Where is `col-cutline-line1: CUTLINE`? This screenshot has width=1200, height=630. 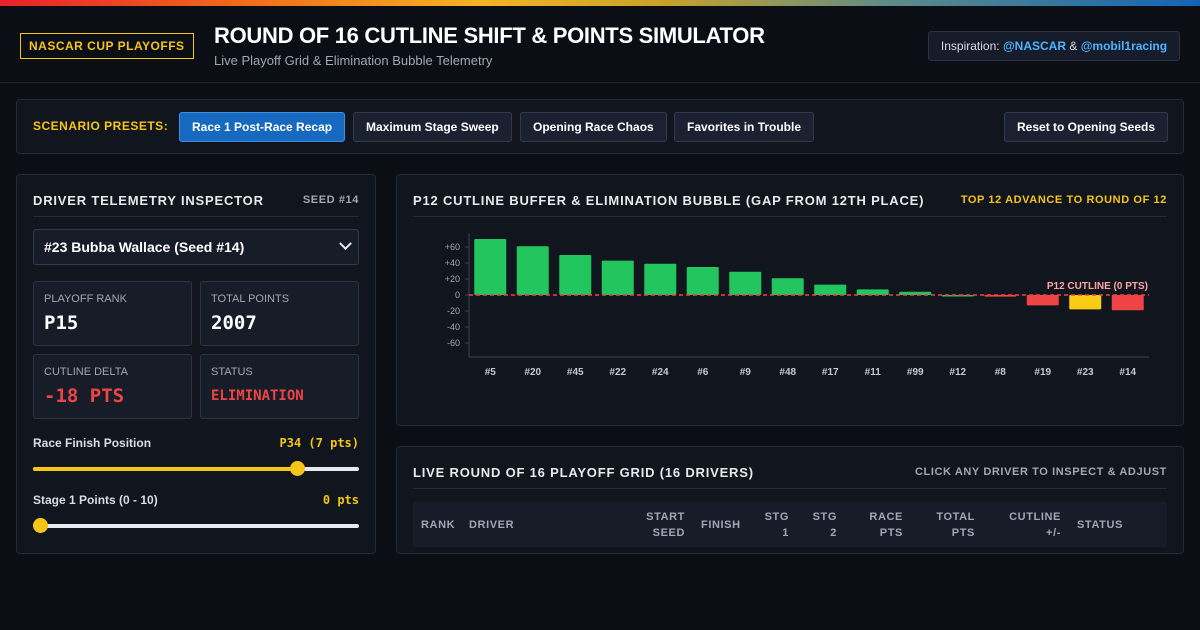 col-cutline-line1: CUTLINE is located at coordinates (1035, 517).